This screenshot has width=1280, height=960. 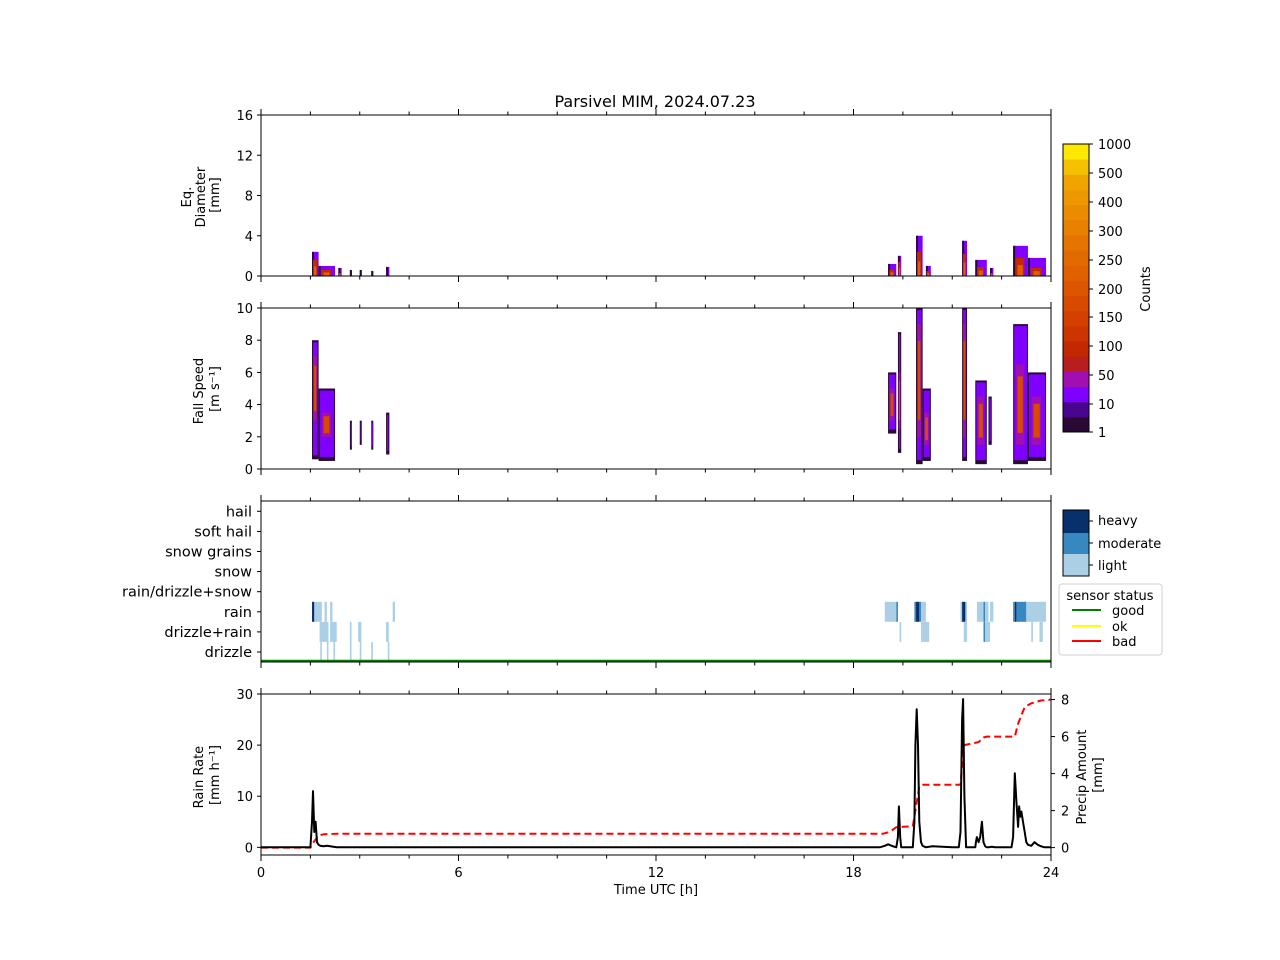 What do you see at coordinates (1051, 873) in the screenshot?
I see `x-tick-label: 24` at bounding box center [1051, 873].